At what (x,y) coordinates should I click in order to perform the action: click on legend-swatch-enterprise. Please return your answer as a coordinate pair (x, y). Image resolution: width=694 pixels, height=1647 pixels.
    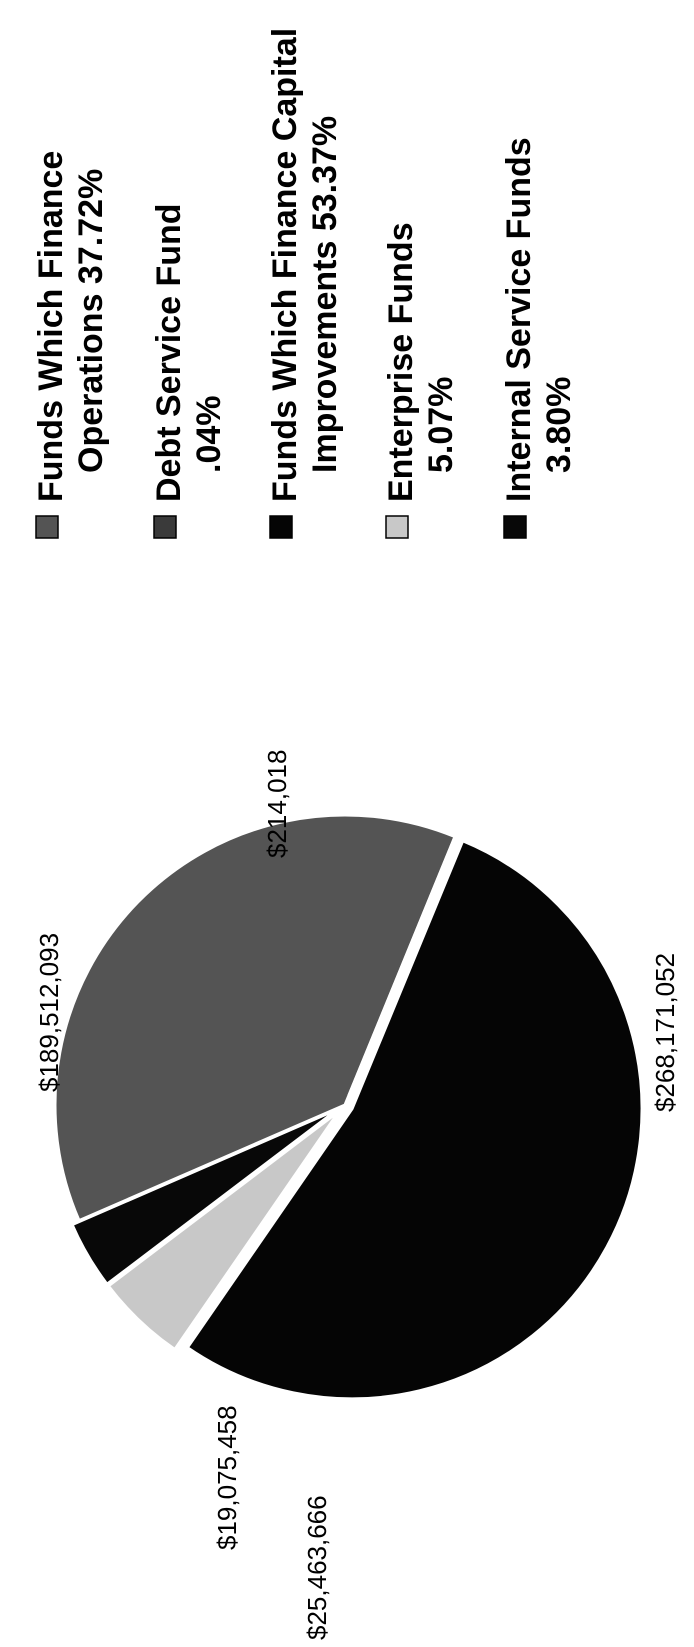
    Looking at the image, I should click on (397, 527).